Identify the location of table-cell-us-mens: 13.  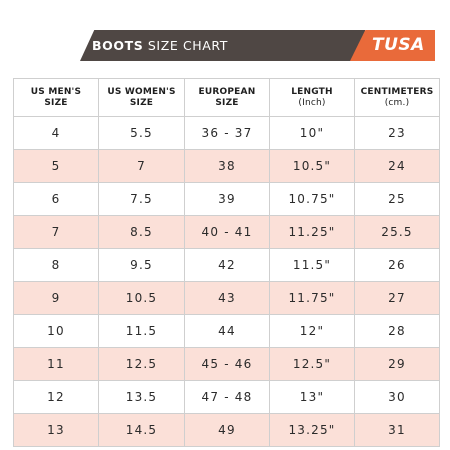
(56, 430).